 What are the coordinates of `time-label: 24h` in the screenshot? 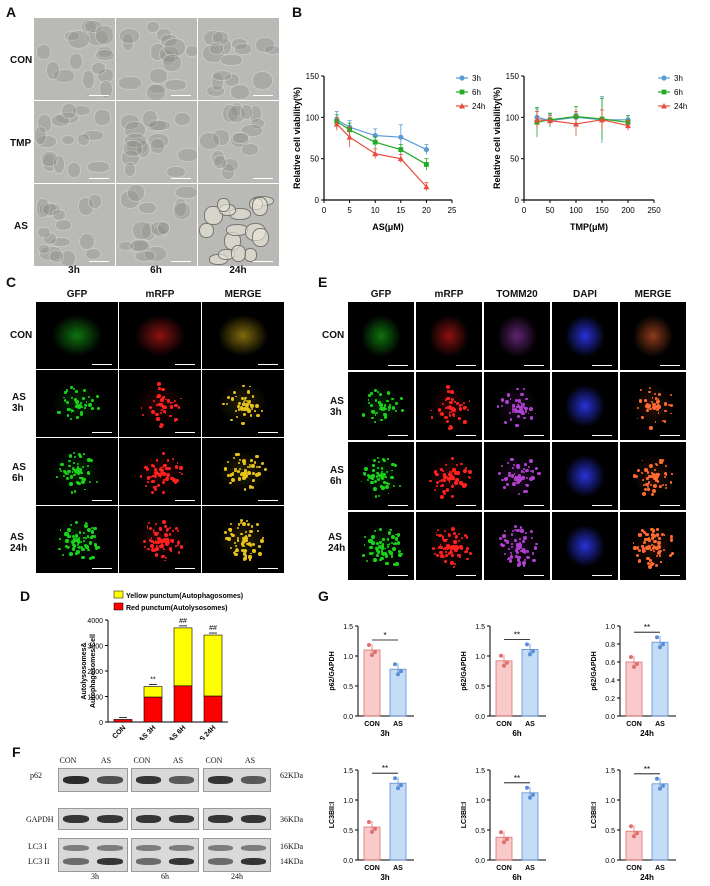 It's located at (647, 733).